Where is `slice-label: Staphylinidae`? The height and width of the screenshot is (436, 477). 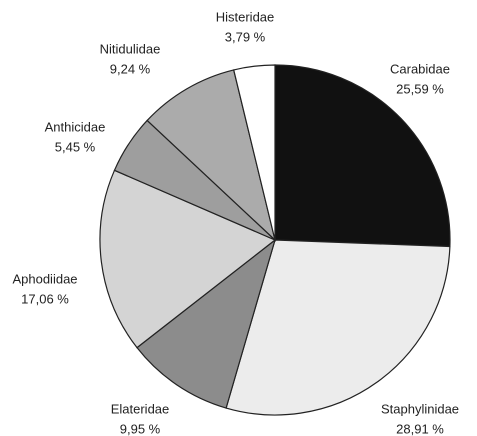
slice-label: Staphylinidae is located at coordinates (420, 408).